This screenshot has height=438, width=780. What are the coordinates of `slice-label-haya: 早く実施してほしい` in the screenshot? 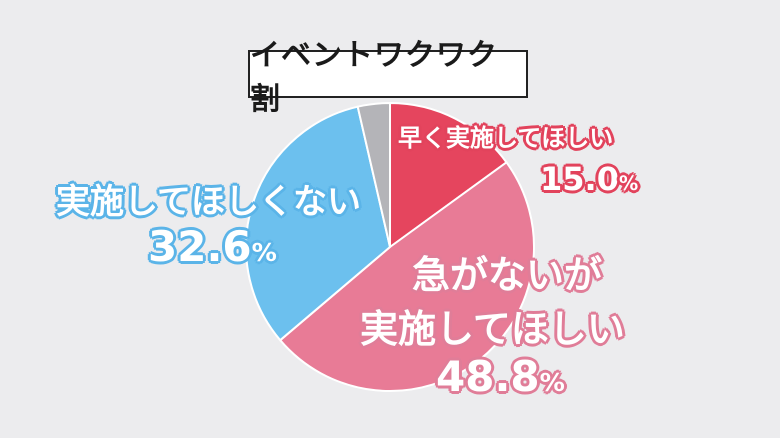 It's located at (506, 138).